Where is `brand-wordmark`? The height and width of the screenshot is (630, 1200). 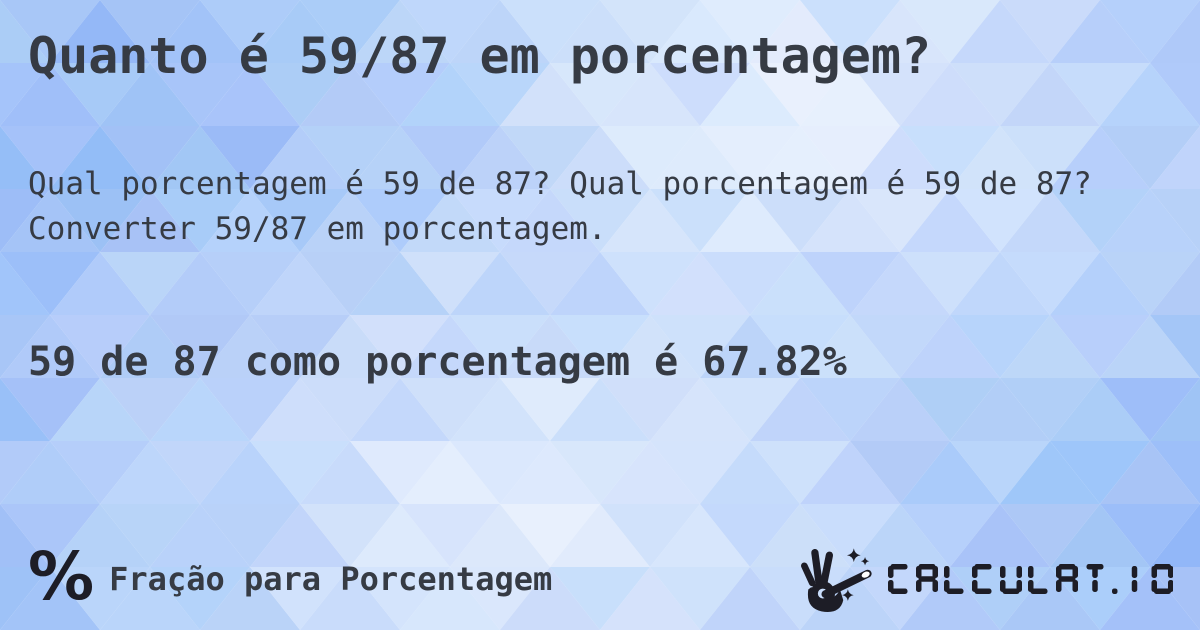 brand-wordmark is located at coordinates (1030, 579).